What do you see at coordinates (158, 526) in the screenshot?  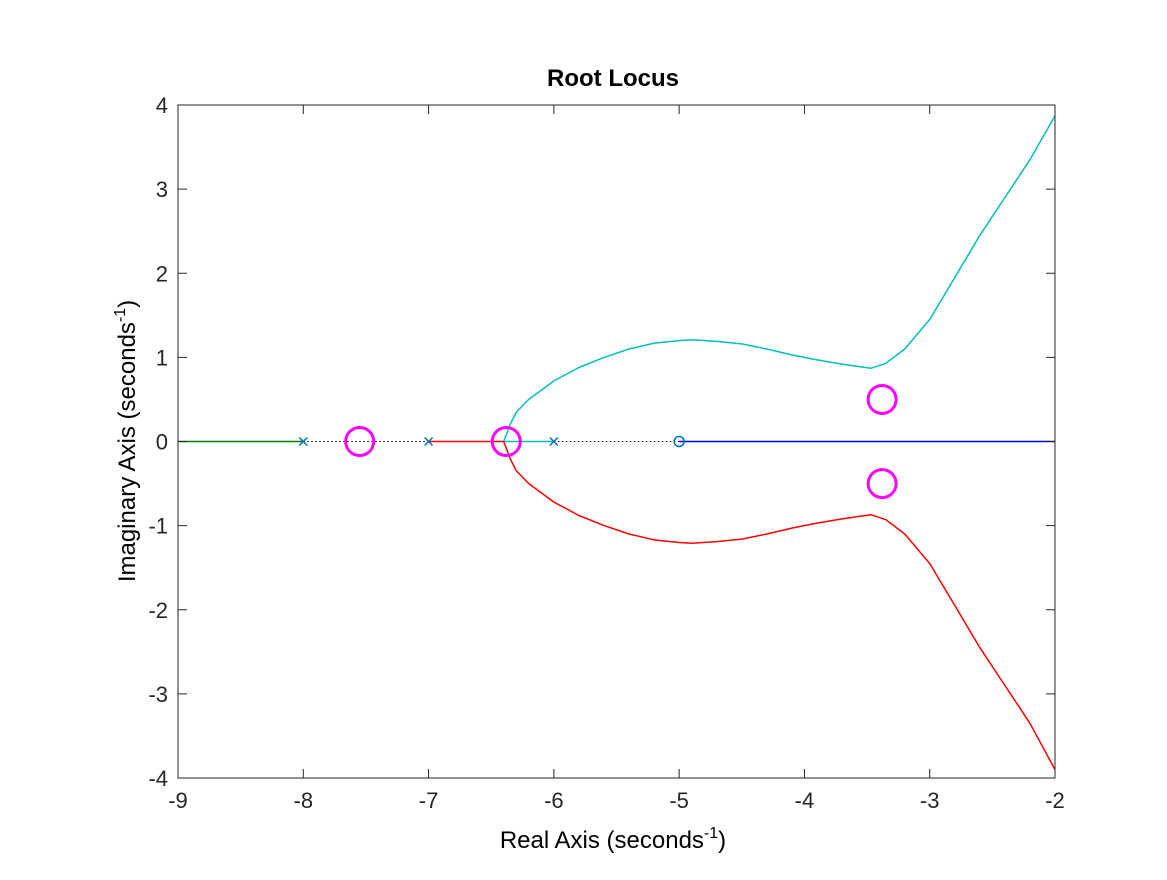 I see `y-tick-label-3: -1` at bounding box center [158, 526].